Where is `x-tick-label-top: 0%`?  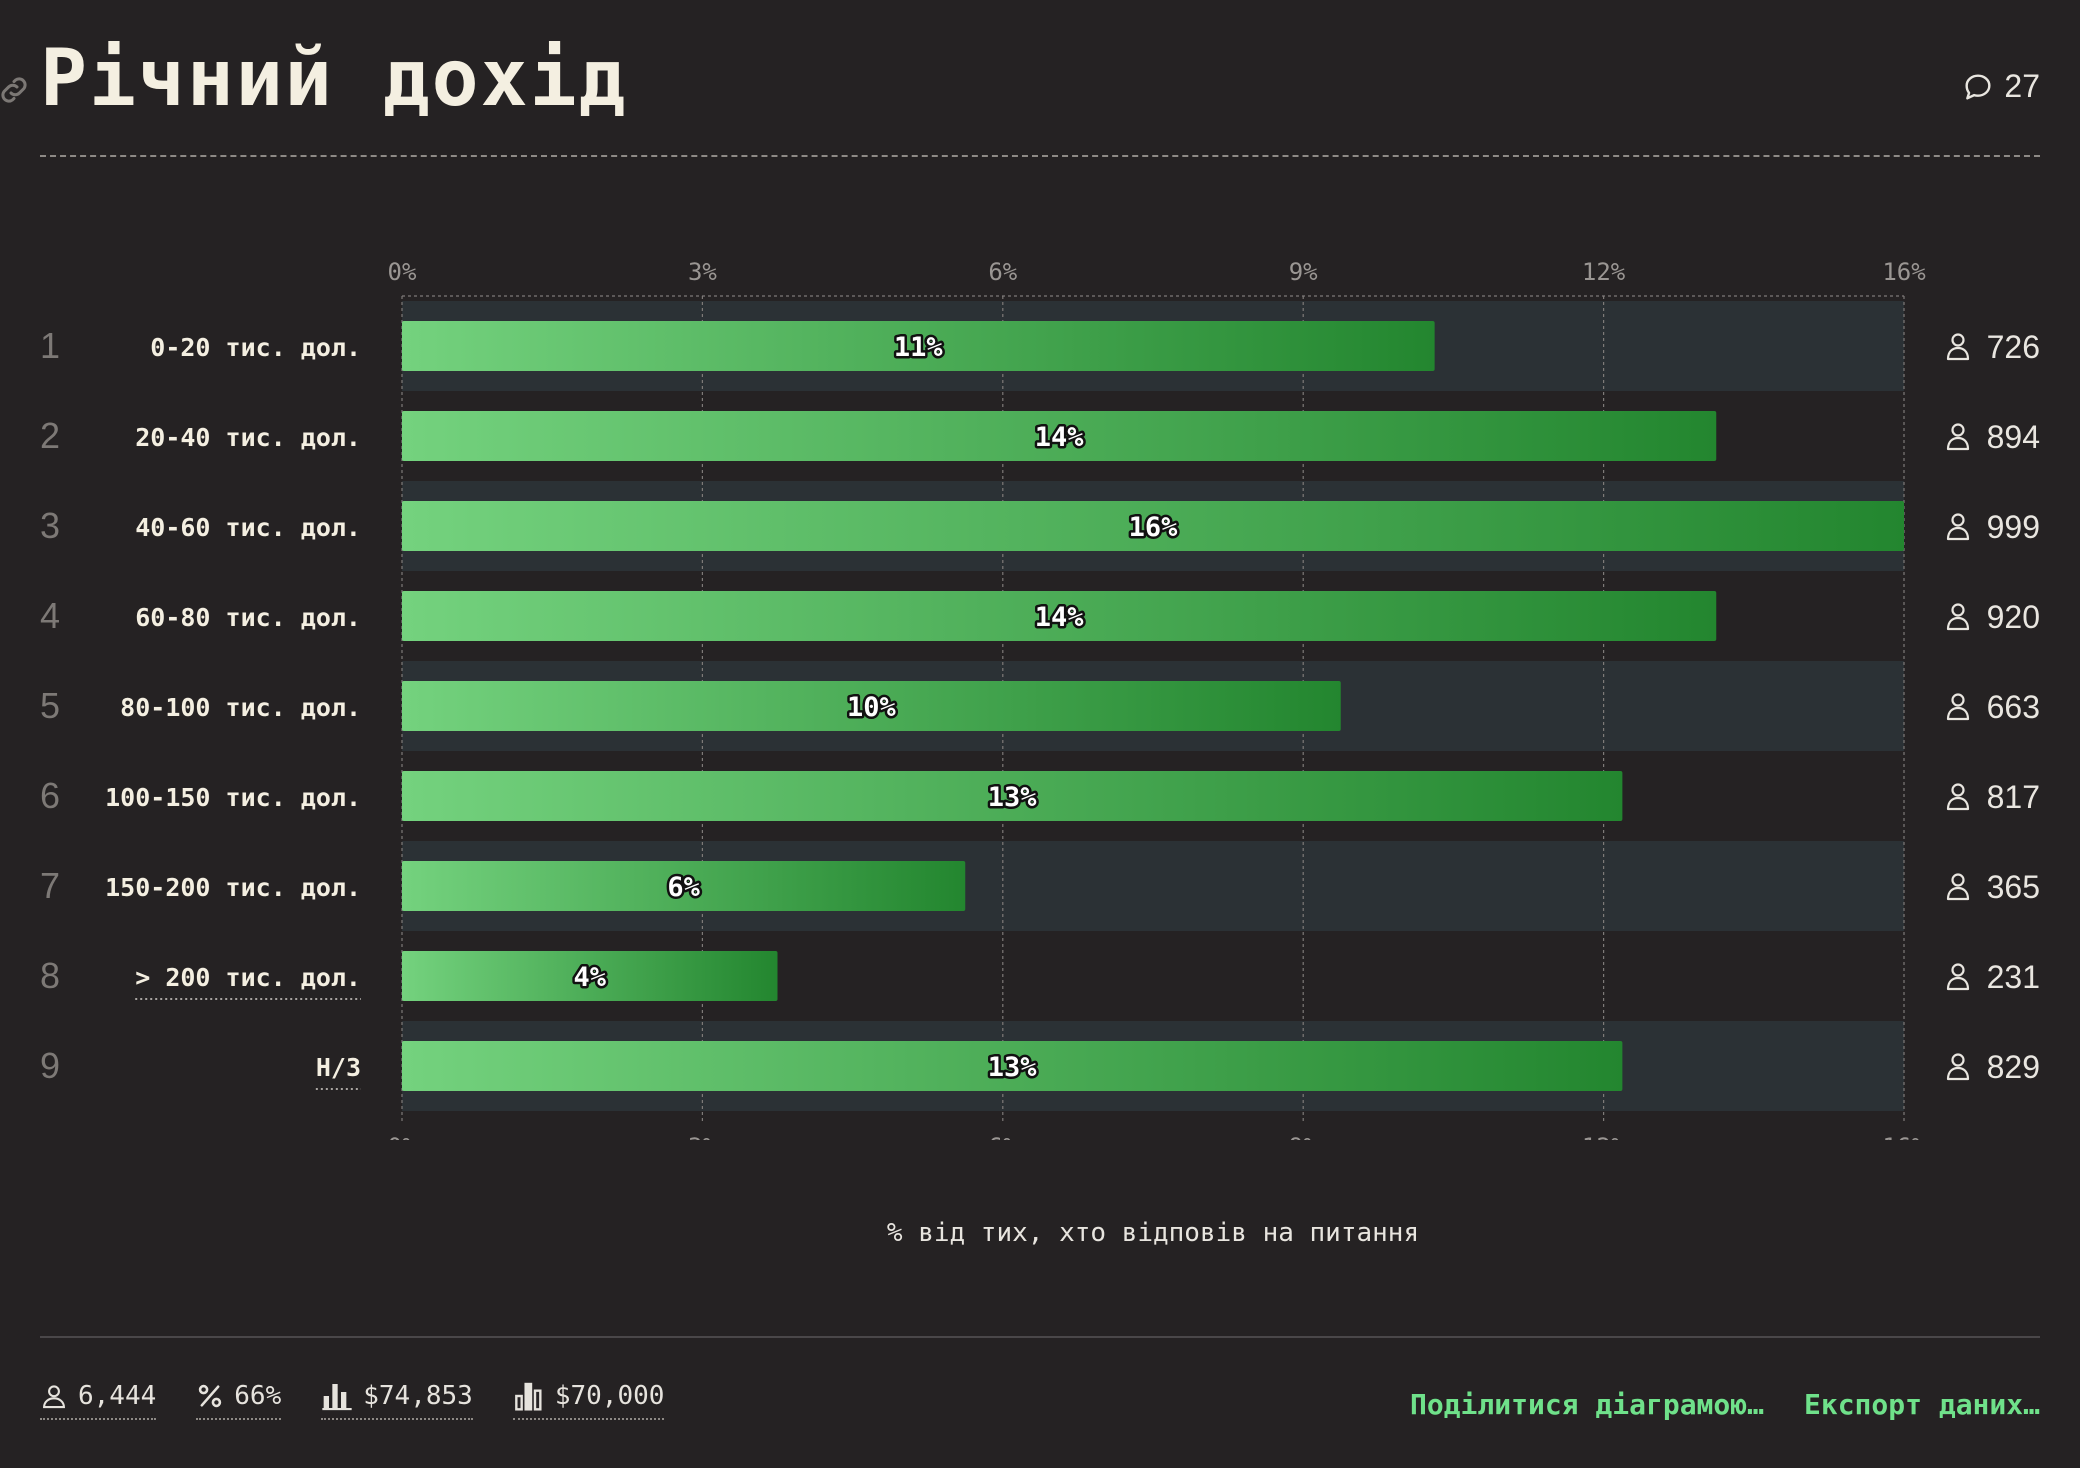 x-tick-label-top: 0% is located at coordinates (402, 272).